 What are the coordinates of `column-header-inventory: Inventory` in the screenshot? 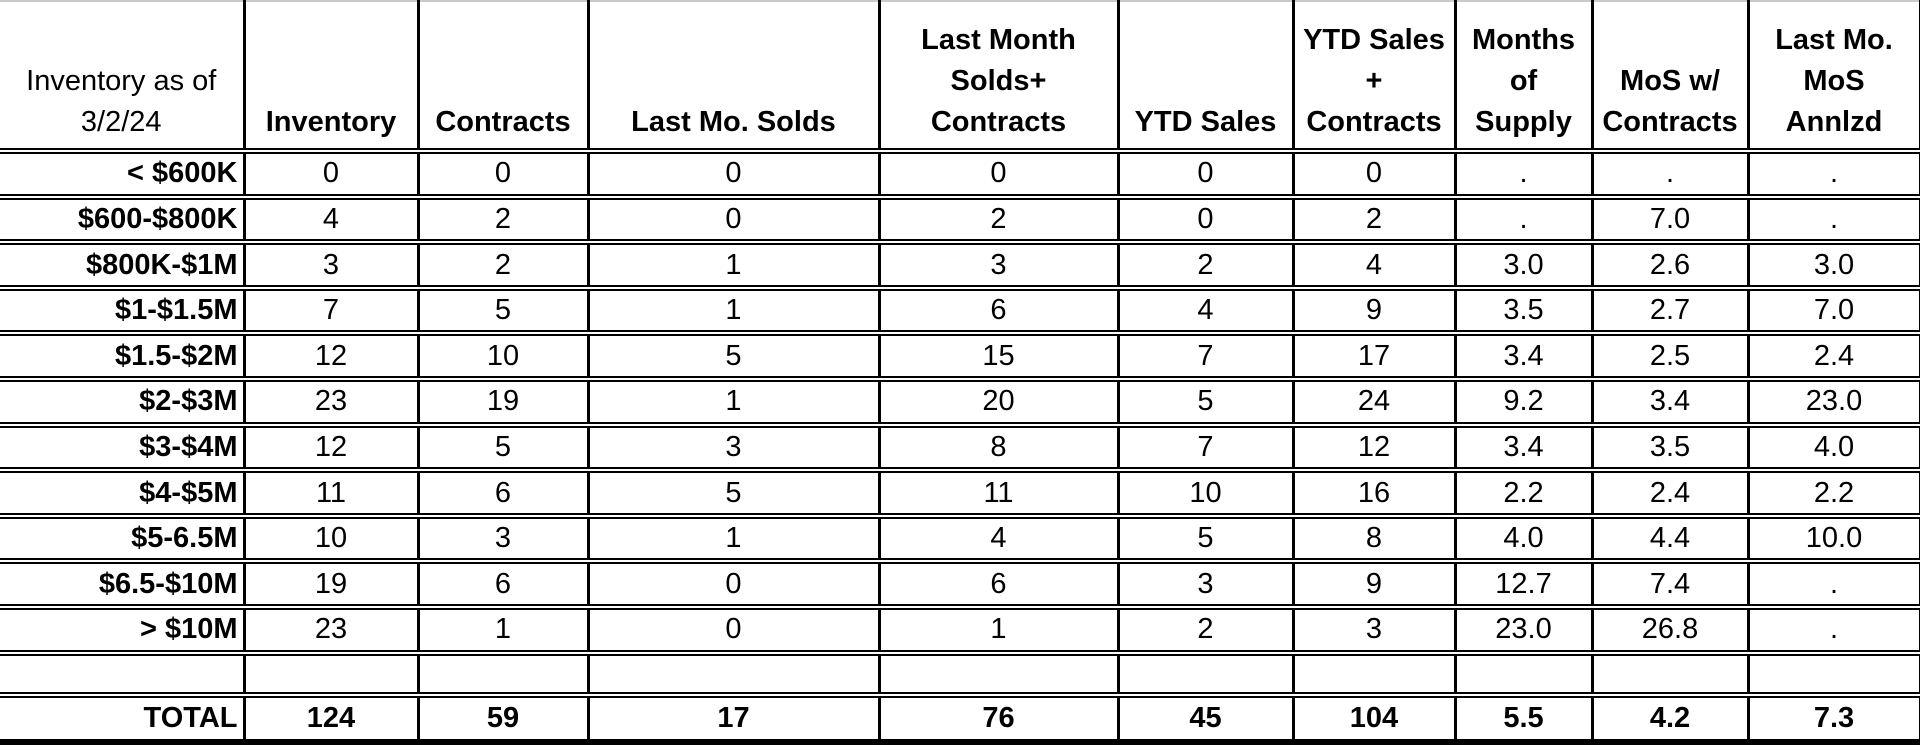 It's located at (331, 77).